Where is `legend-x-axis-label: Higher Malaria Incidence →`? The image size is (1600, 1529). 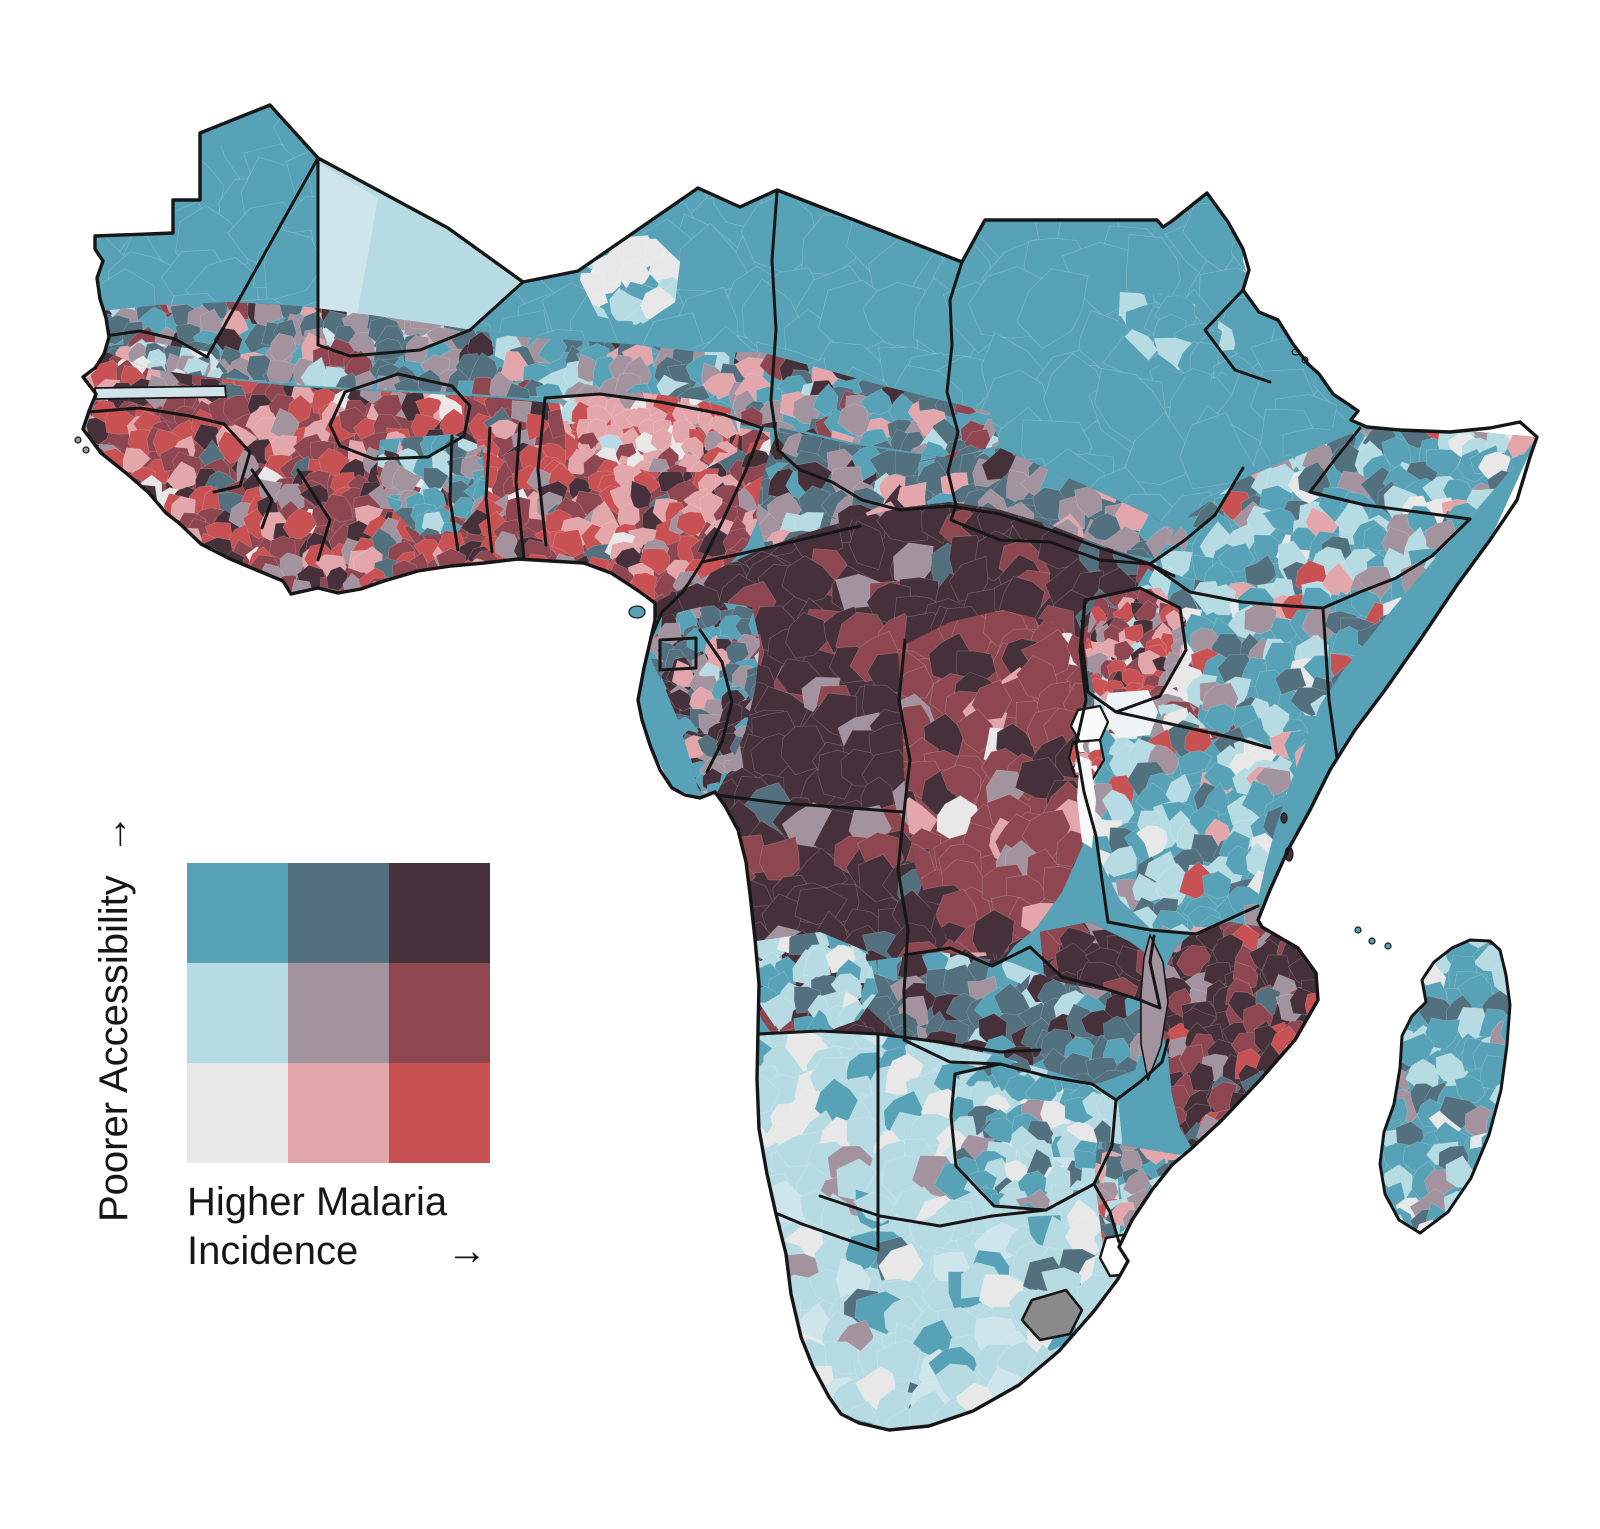
legend-x-axis-label: Higher Malaria Incidence → is located at coordinates (337, 1227).